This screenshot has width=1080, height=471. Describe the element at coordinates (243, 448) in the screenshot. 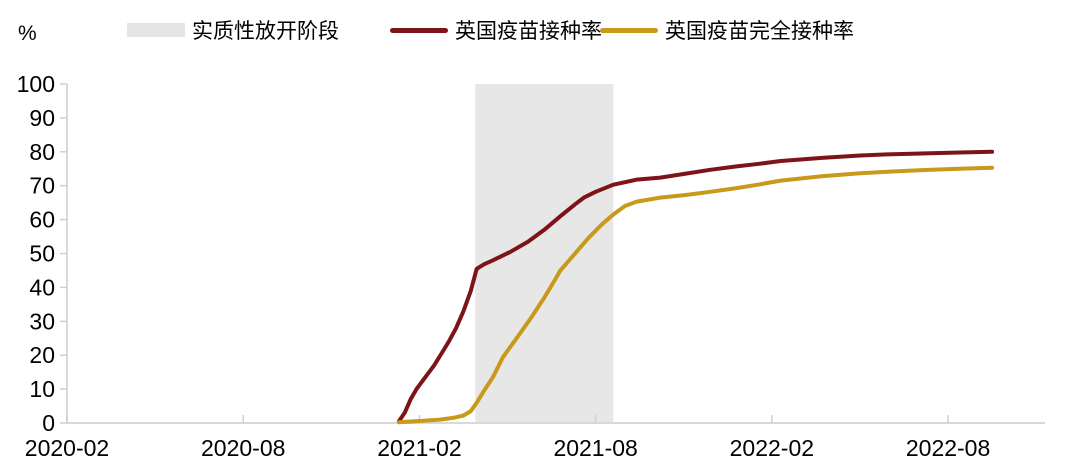

I see `x-axis-tick-label: 2020-08` at that location.